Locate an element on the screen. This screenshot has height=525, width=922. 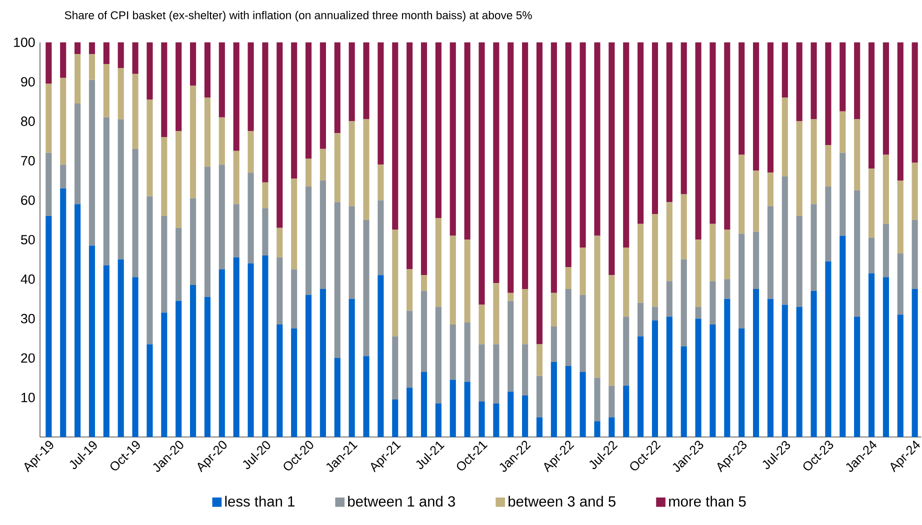
y-tick-label: 70 is located at coordinates (28, 161).